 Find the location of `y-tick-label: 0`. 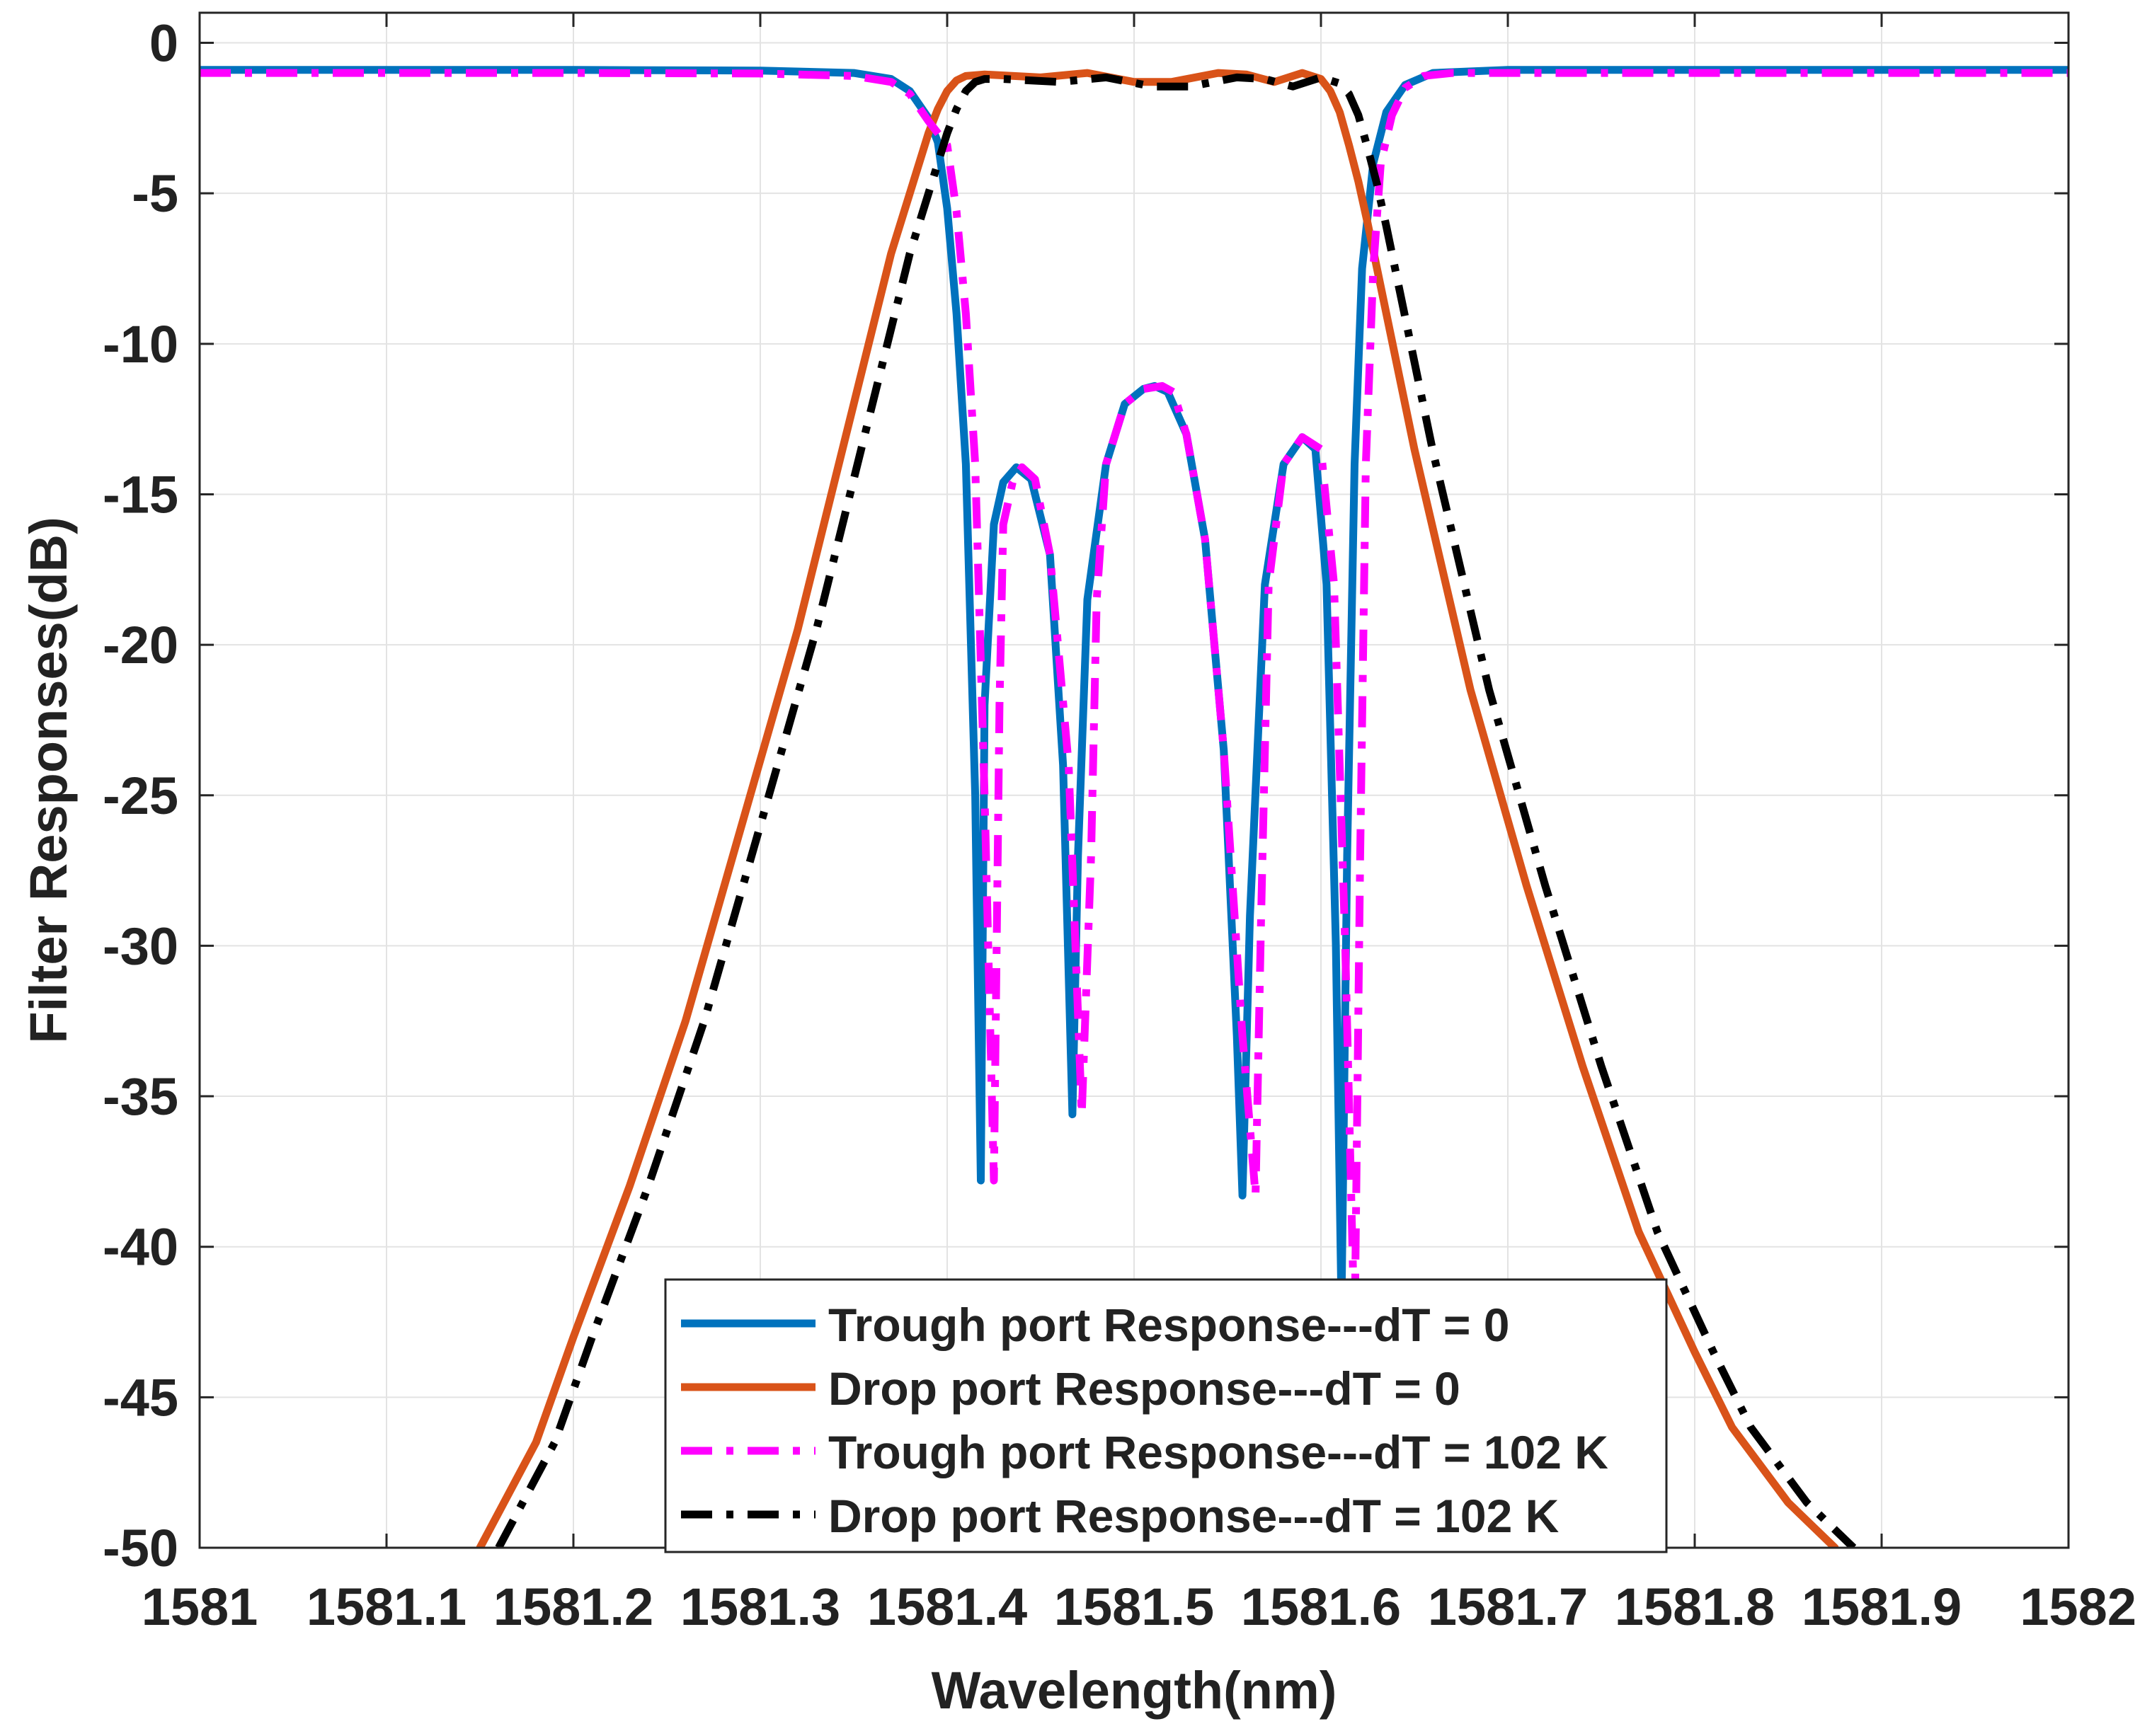

y-tick-label: 0 is located at coordinates (163, 43).